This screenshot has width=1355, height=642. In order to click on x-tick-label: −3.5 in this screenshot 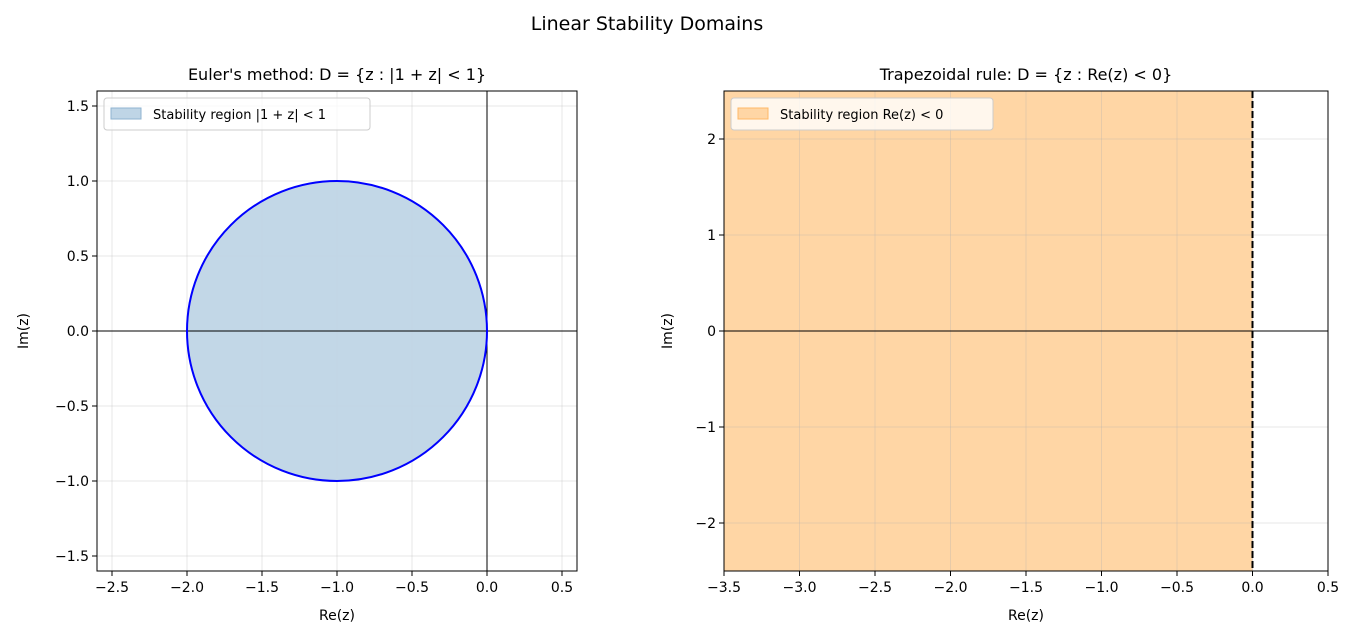, I will do `click(724, 588)`.